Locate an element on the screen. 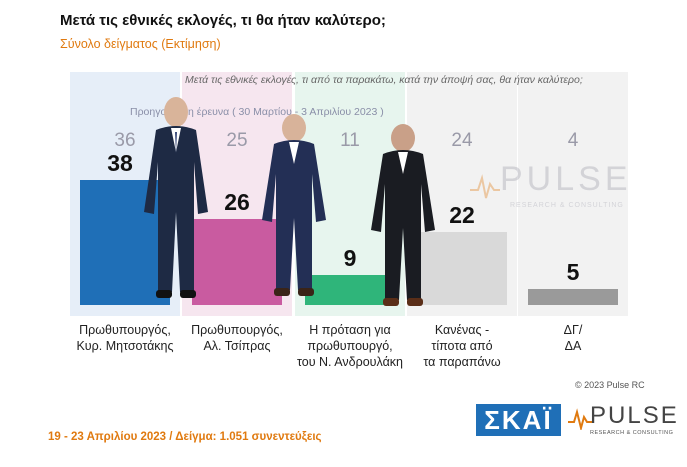  previous-value-label: 25 is located at coordinates (237, 140).